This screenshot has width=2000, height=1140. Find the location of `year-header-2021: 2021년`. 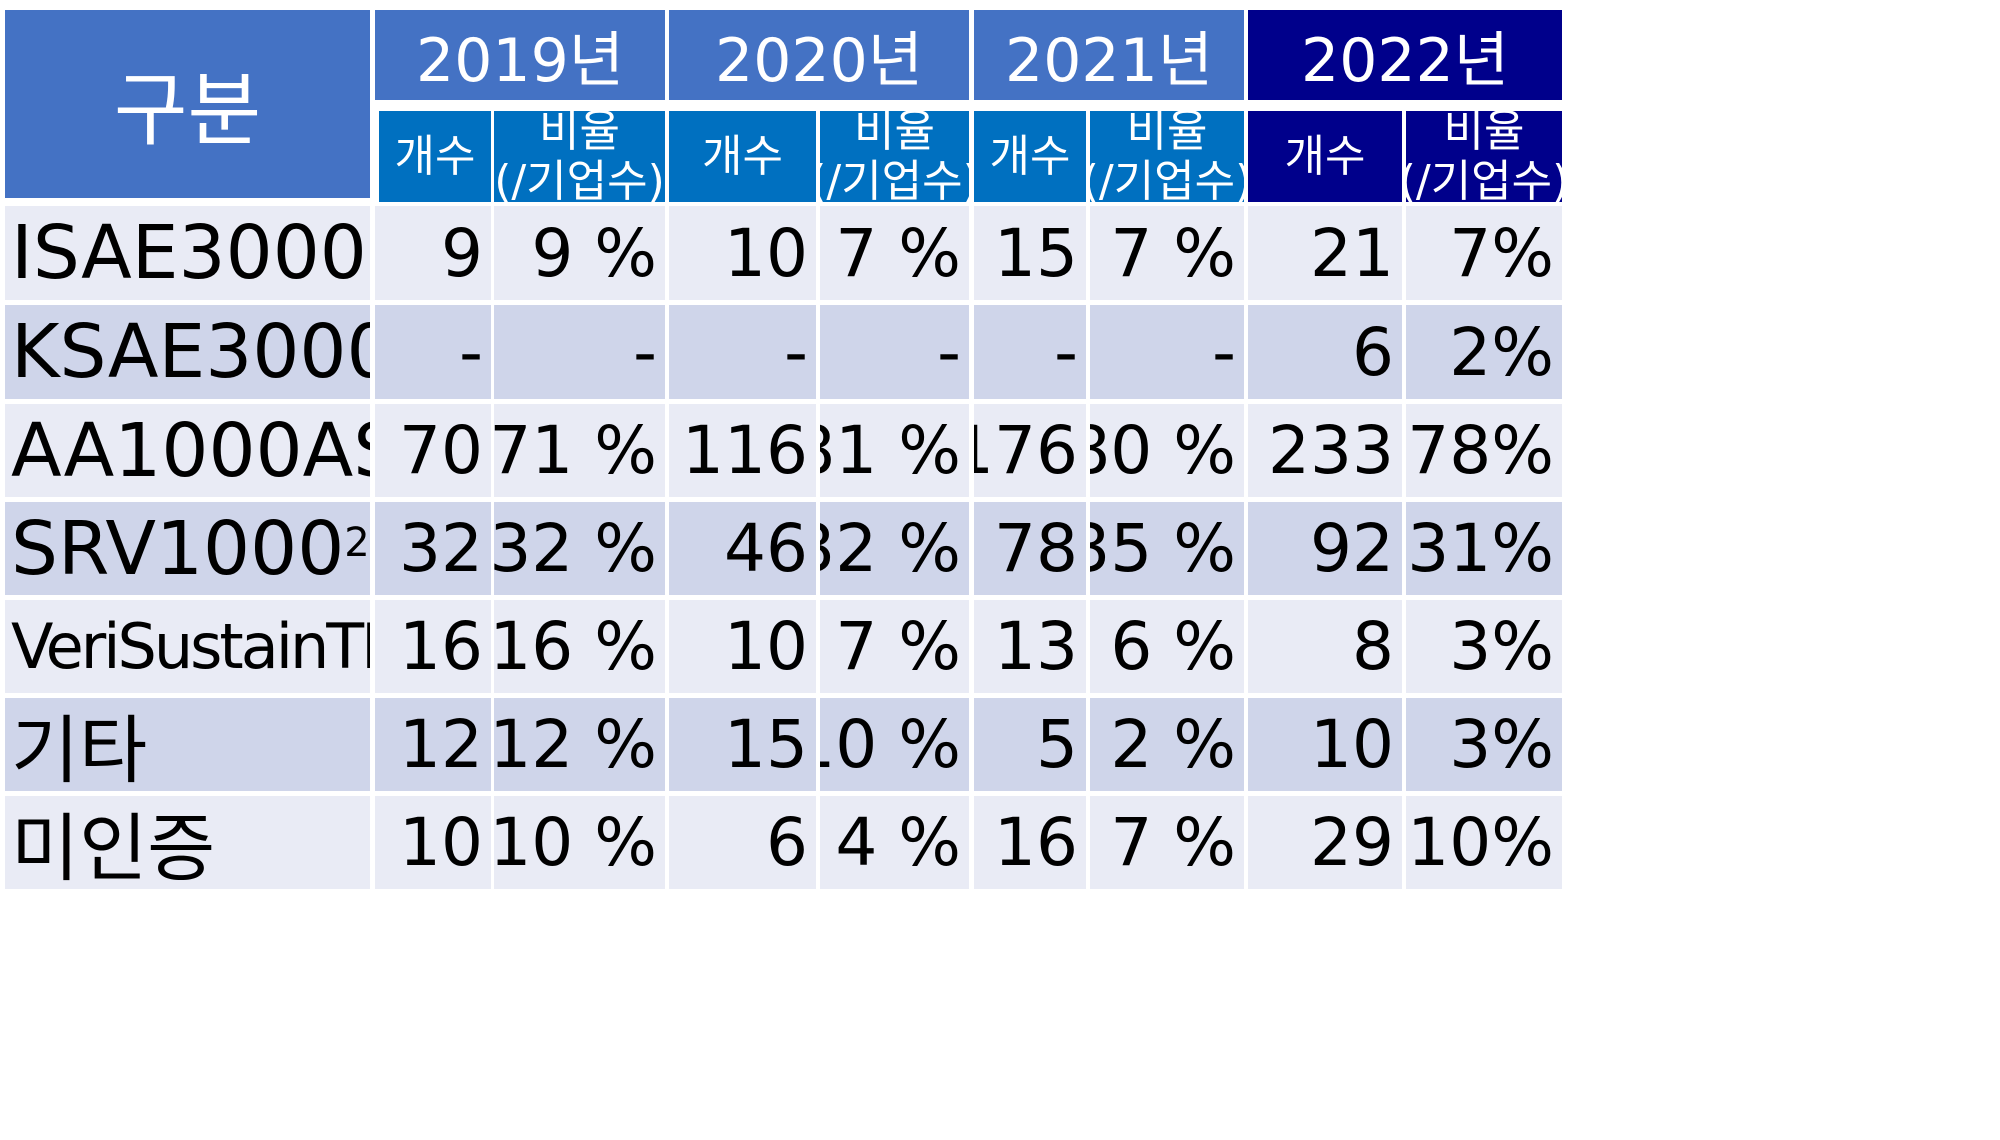

year-header-2021: 2021년 is located at coordinates (1109, 55).